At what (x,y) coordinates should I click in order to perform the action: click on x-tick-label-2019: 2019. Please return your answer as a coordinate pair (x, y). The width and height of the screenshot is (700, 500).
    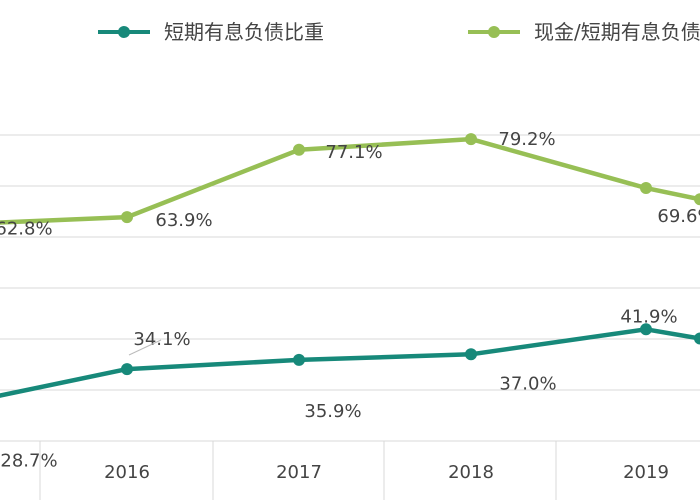
    Looking at the image, I should click on (646, 472).